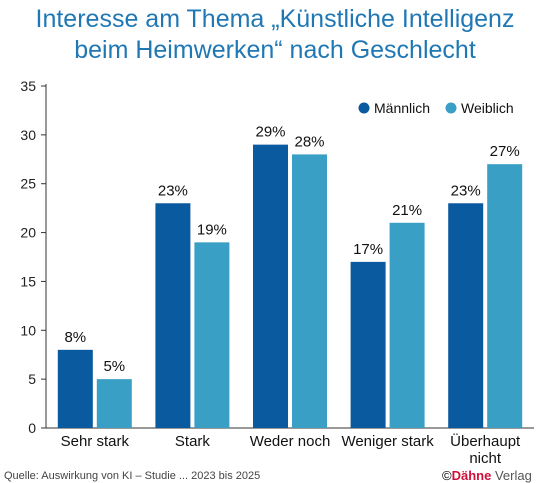  I want to click on logo-brand: Dähne, so click(471, 475).